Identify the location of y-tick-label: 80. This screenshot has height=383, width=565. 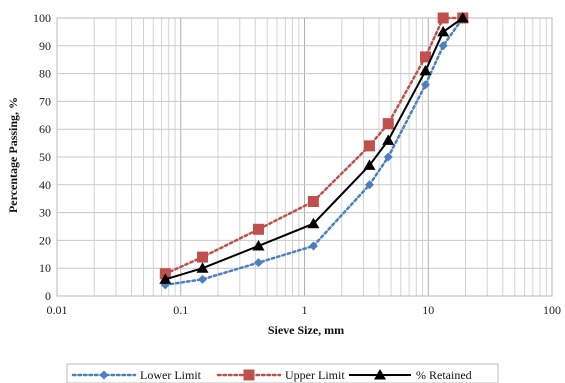
(45, 74).